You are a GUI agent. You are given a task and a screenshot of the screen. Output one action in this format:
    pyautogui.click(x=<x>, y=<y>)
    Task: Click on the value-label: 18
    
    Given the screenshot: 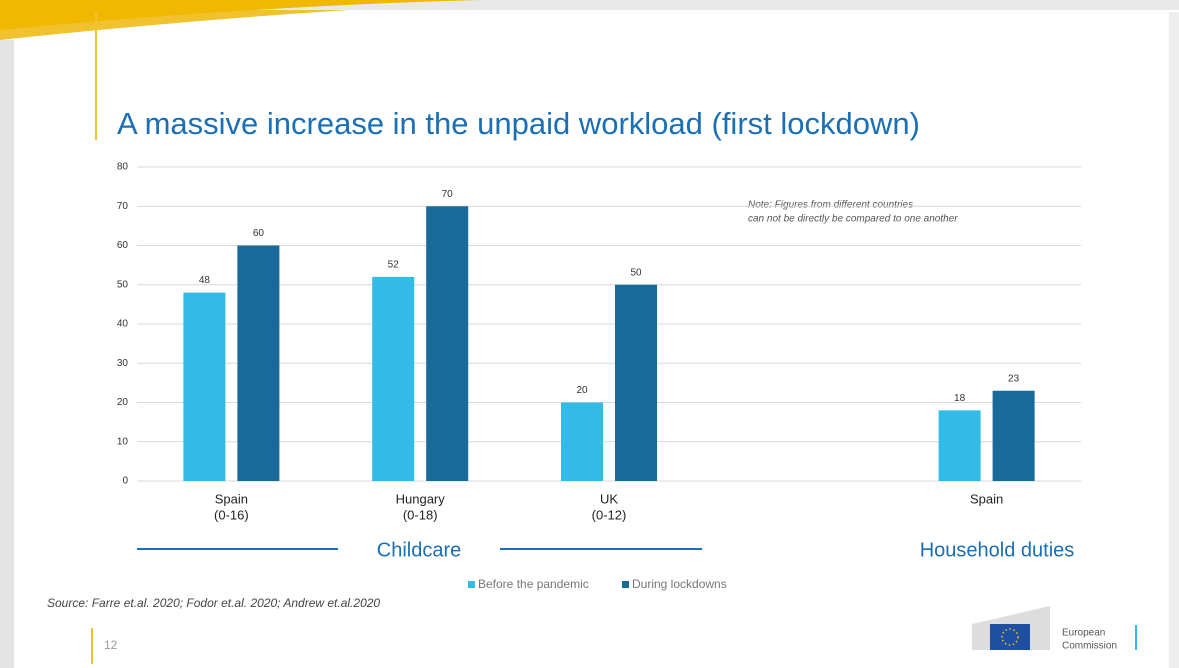 What is the action you would take?
    pyautogui.click(x=960, y=398)
    